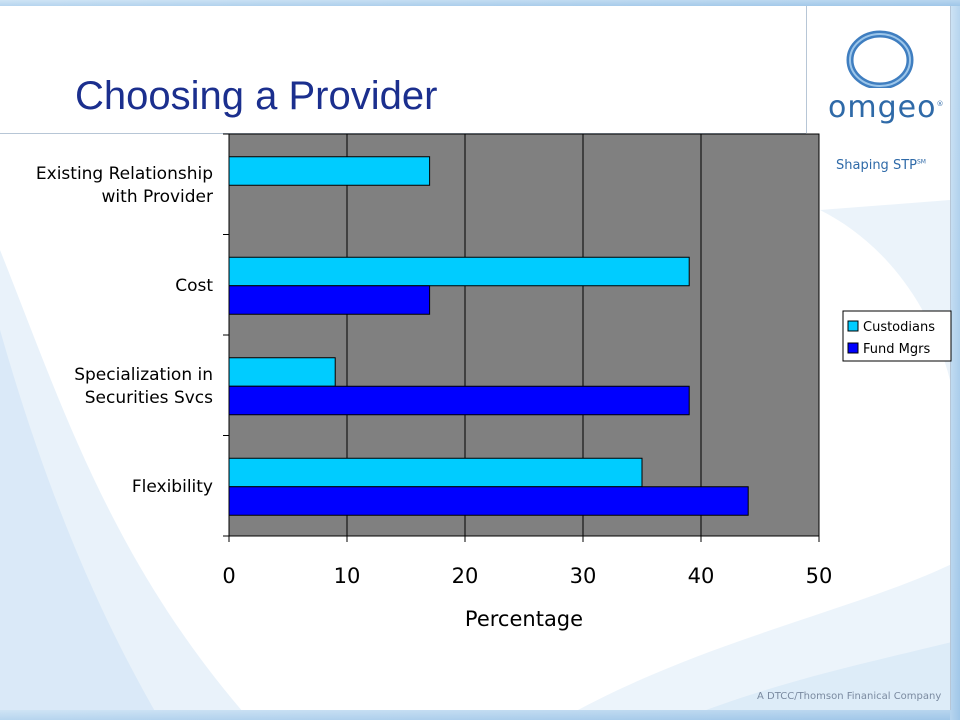 The width and height of the screenshot is (960, 720). Describe the element at coordinates (583, 576) in the screenshot. I see `x-tick-label: 30` at that location.